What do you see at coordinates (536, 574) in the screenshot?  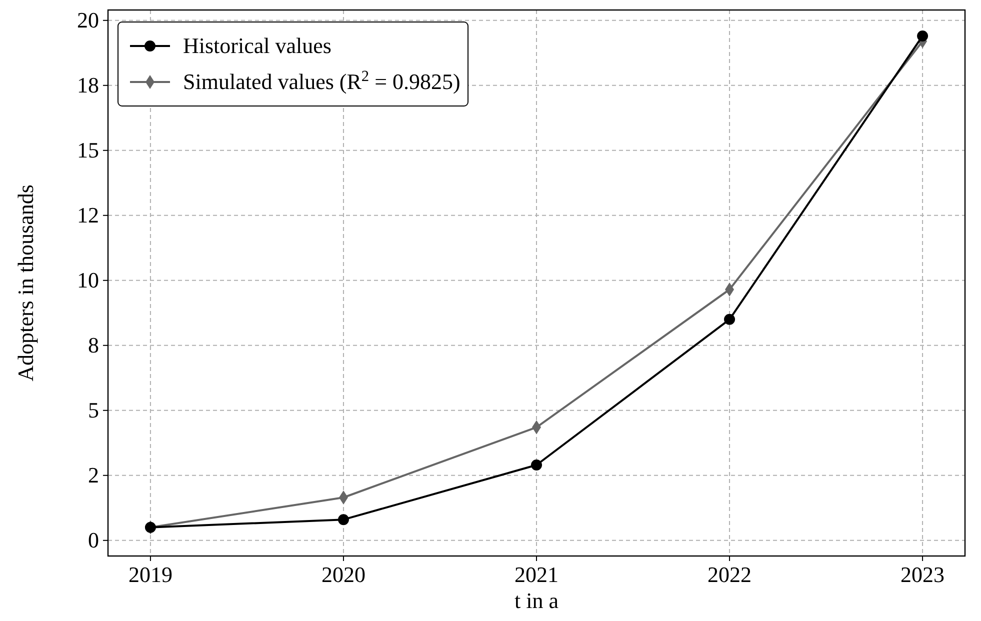 I see `x-tick-label: 2021` at bounding box center [536, 574].